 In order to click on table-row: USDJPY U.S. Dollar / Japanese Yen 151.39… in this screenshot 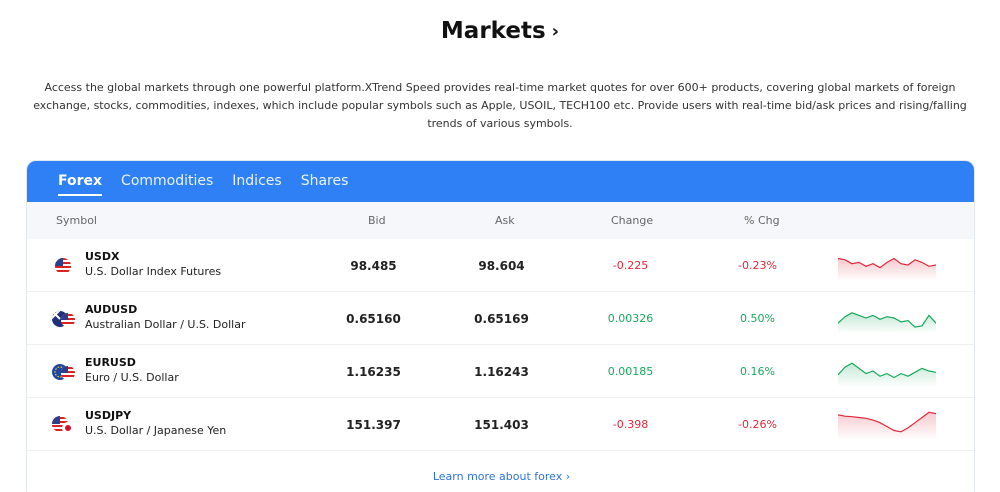, I will do `click(500, 424)`.